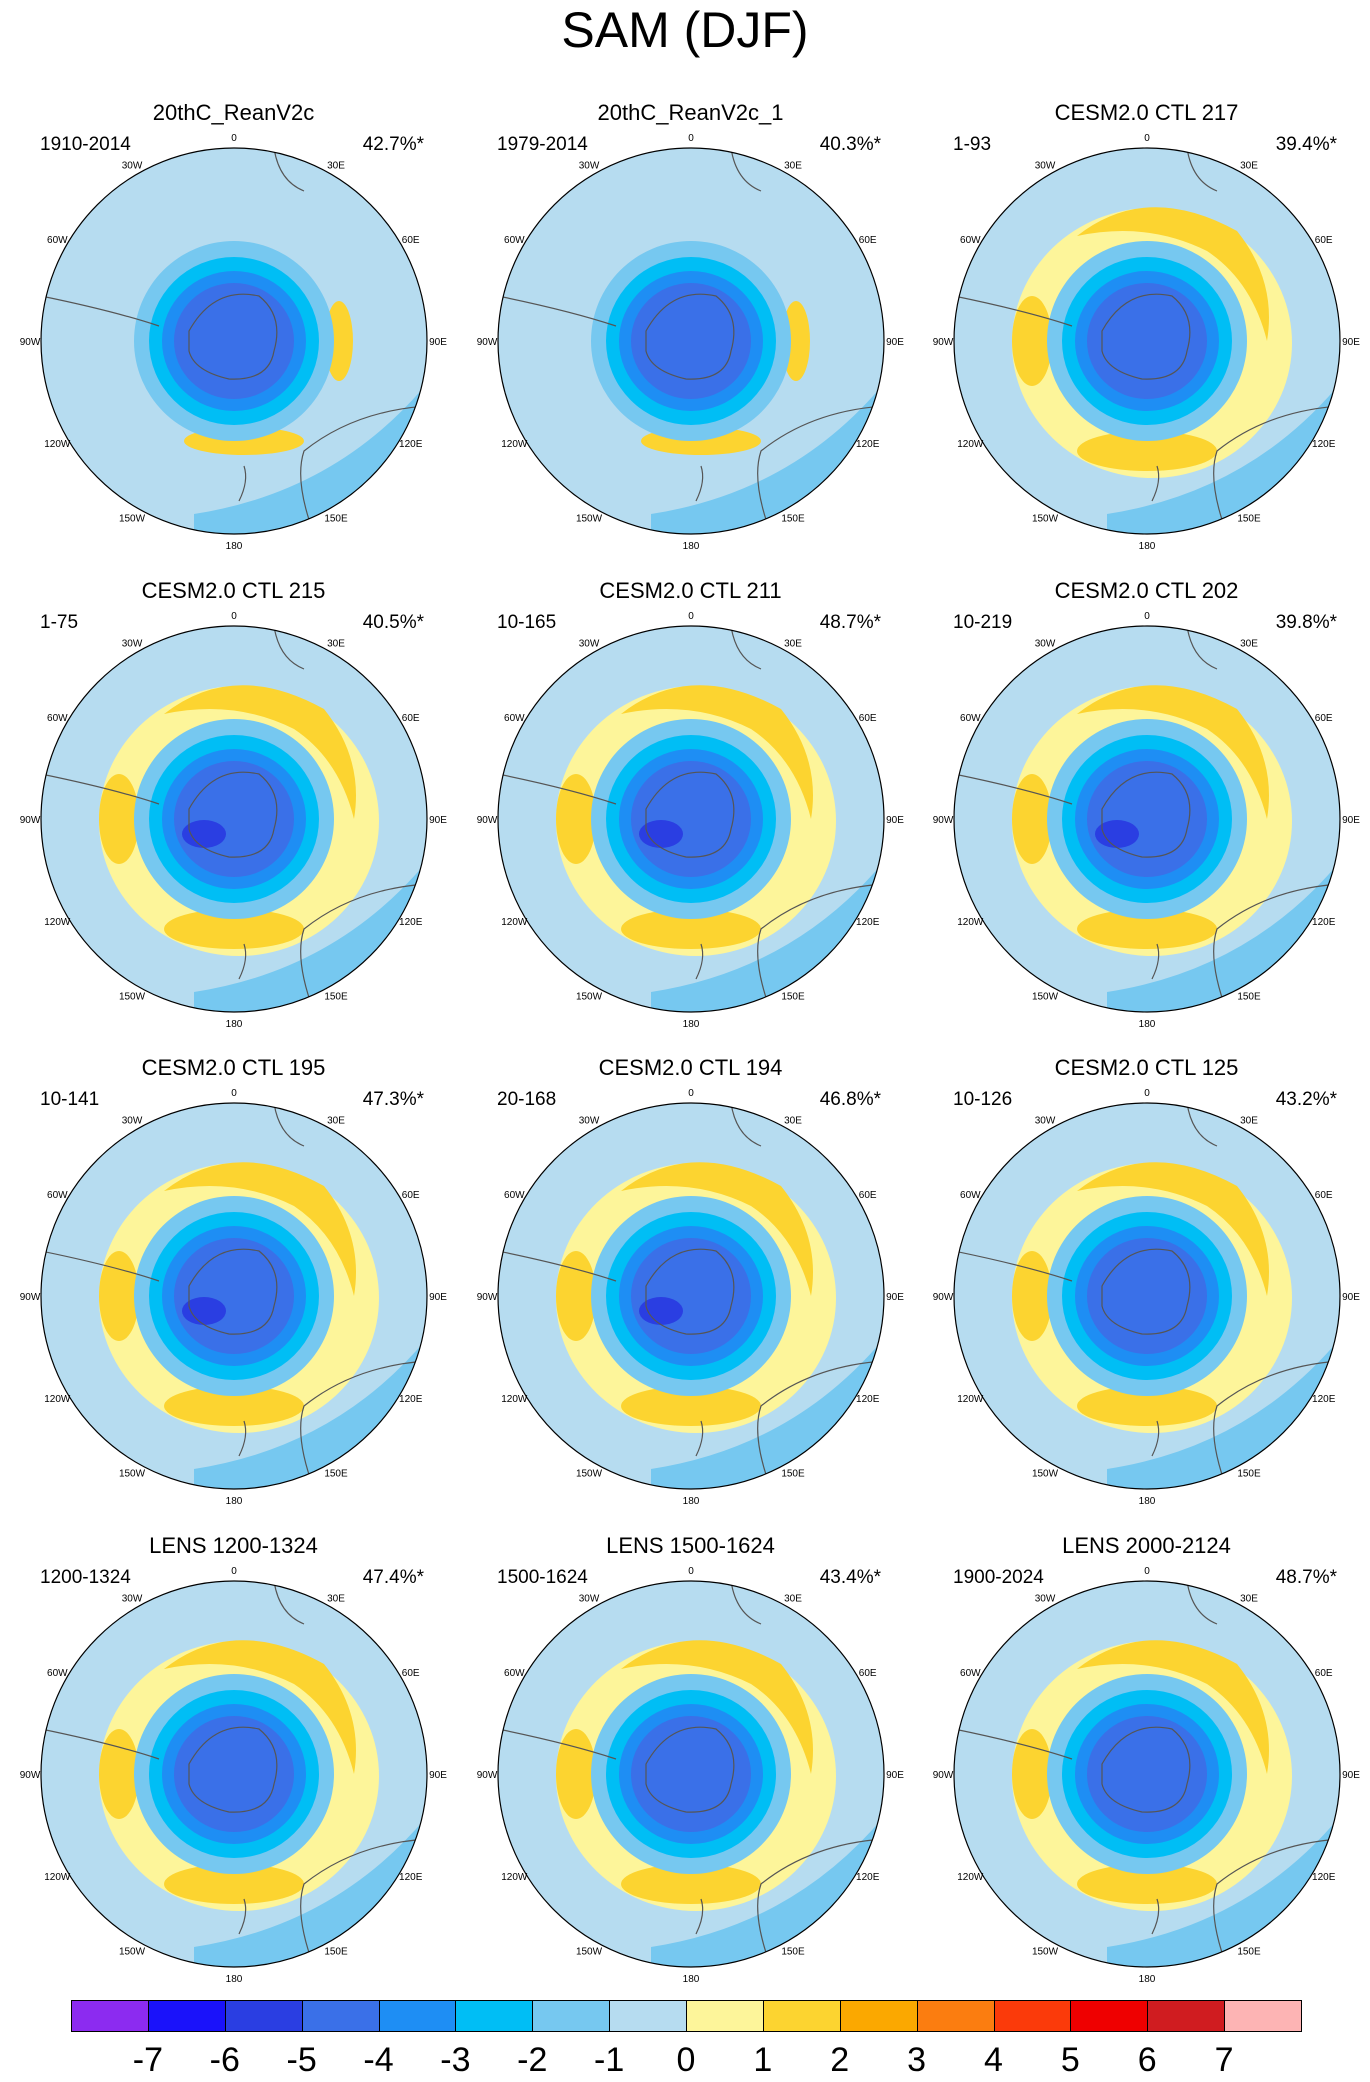 The height and width of the screenshot is (2082, 1370). What do you see at coordinates (917, 2060) in the screenshot?
I see `colorbar-tick-label: 3` at bounding box center [917, 2060].